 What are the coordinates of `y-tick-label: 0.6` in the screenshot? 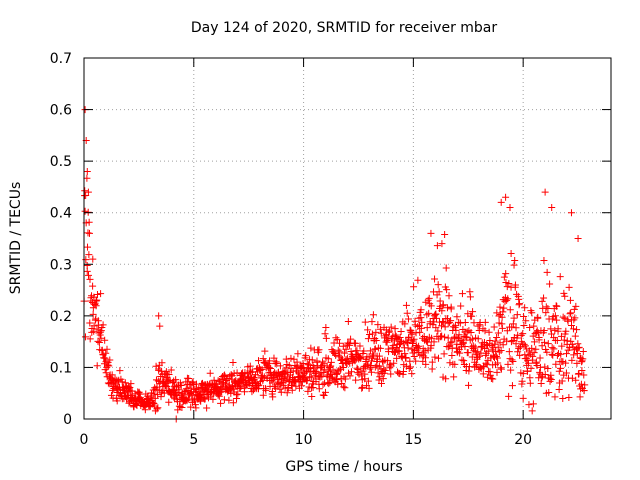 It's located at (61, 111).